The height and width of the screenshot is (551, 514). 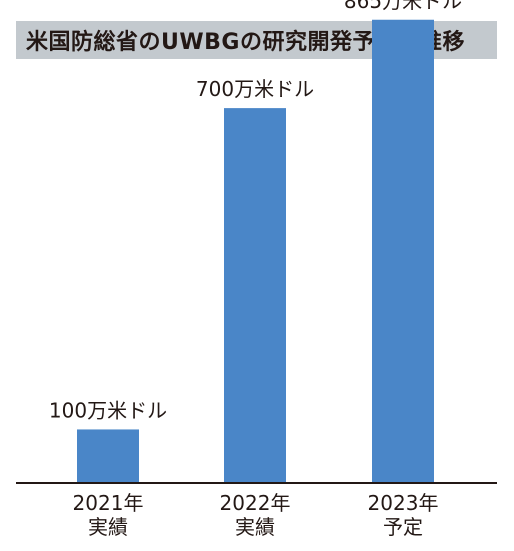 I want to click on x-tick-status-3: 予定, so click(x=403, y=527).